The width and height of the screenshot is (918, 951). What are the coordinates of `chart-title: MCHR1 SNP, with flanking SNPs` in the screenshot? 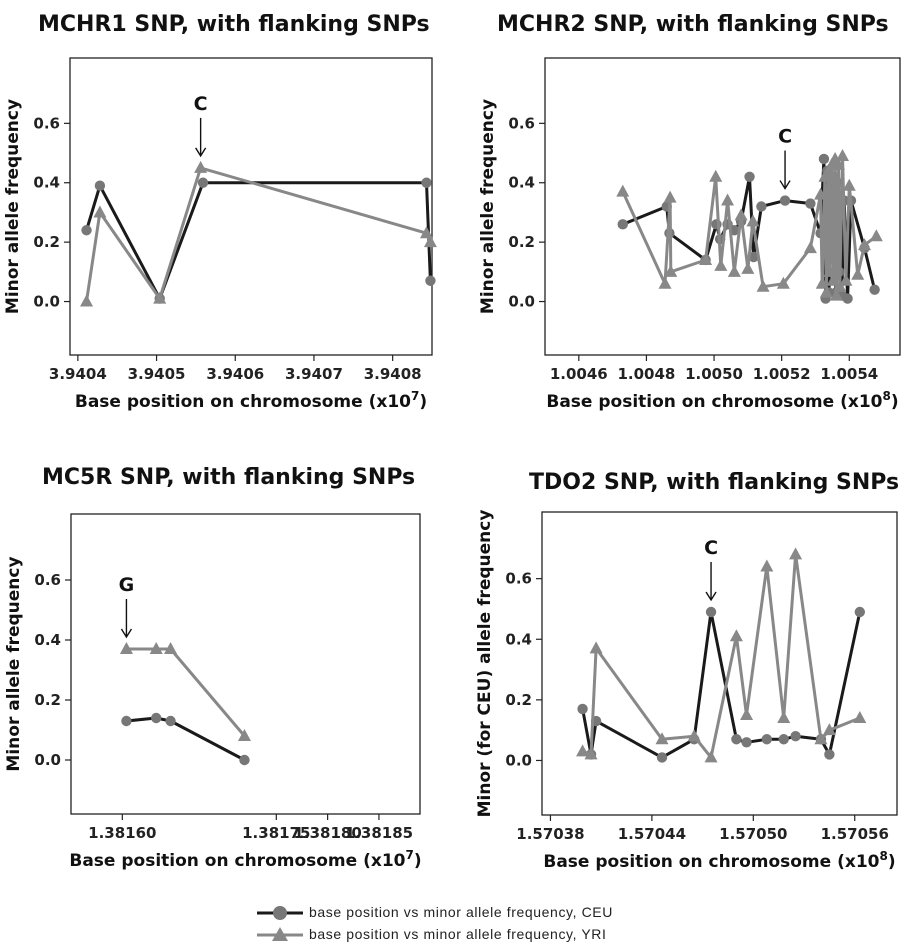 It's located at (234, 24).